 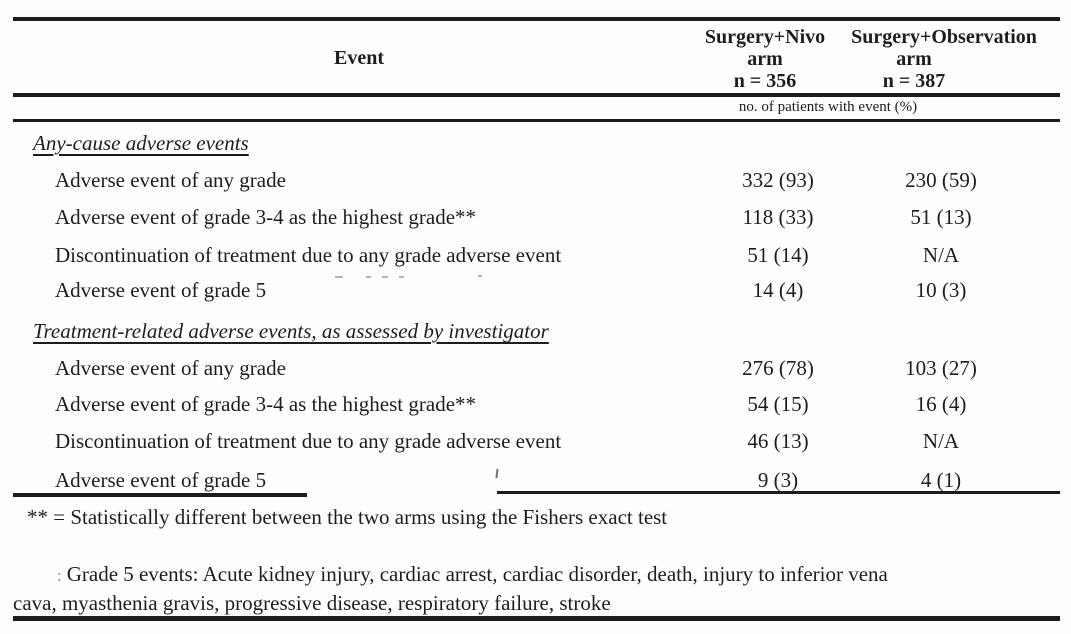 I want to click on event-header-label: Event, so click(x=359, y=58).